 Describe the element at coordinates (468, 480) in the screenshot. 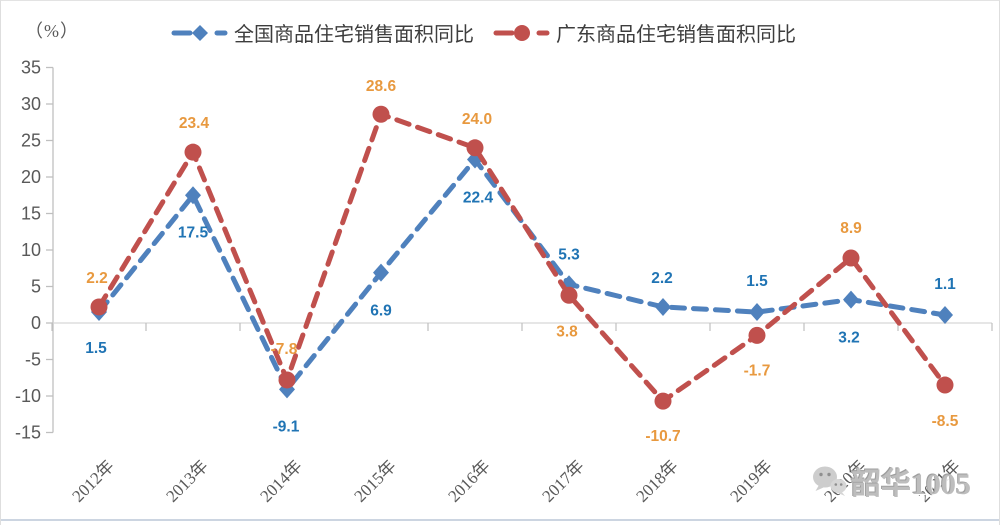

I see `x-tick-label-2016年: 2016年` at that location.